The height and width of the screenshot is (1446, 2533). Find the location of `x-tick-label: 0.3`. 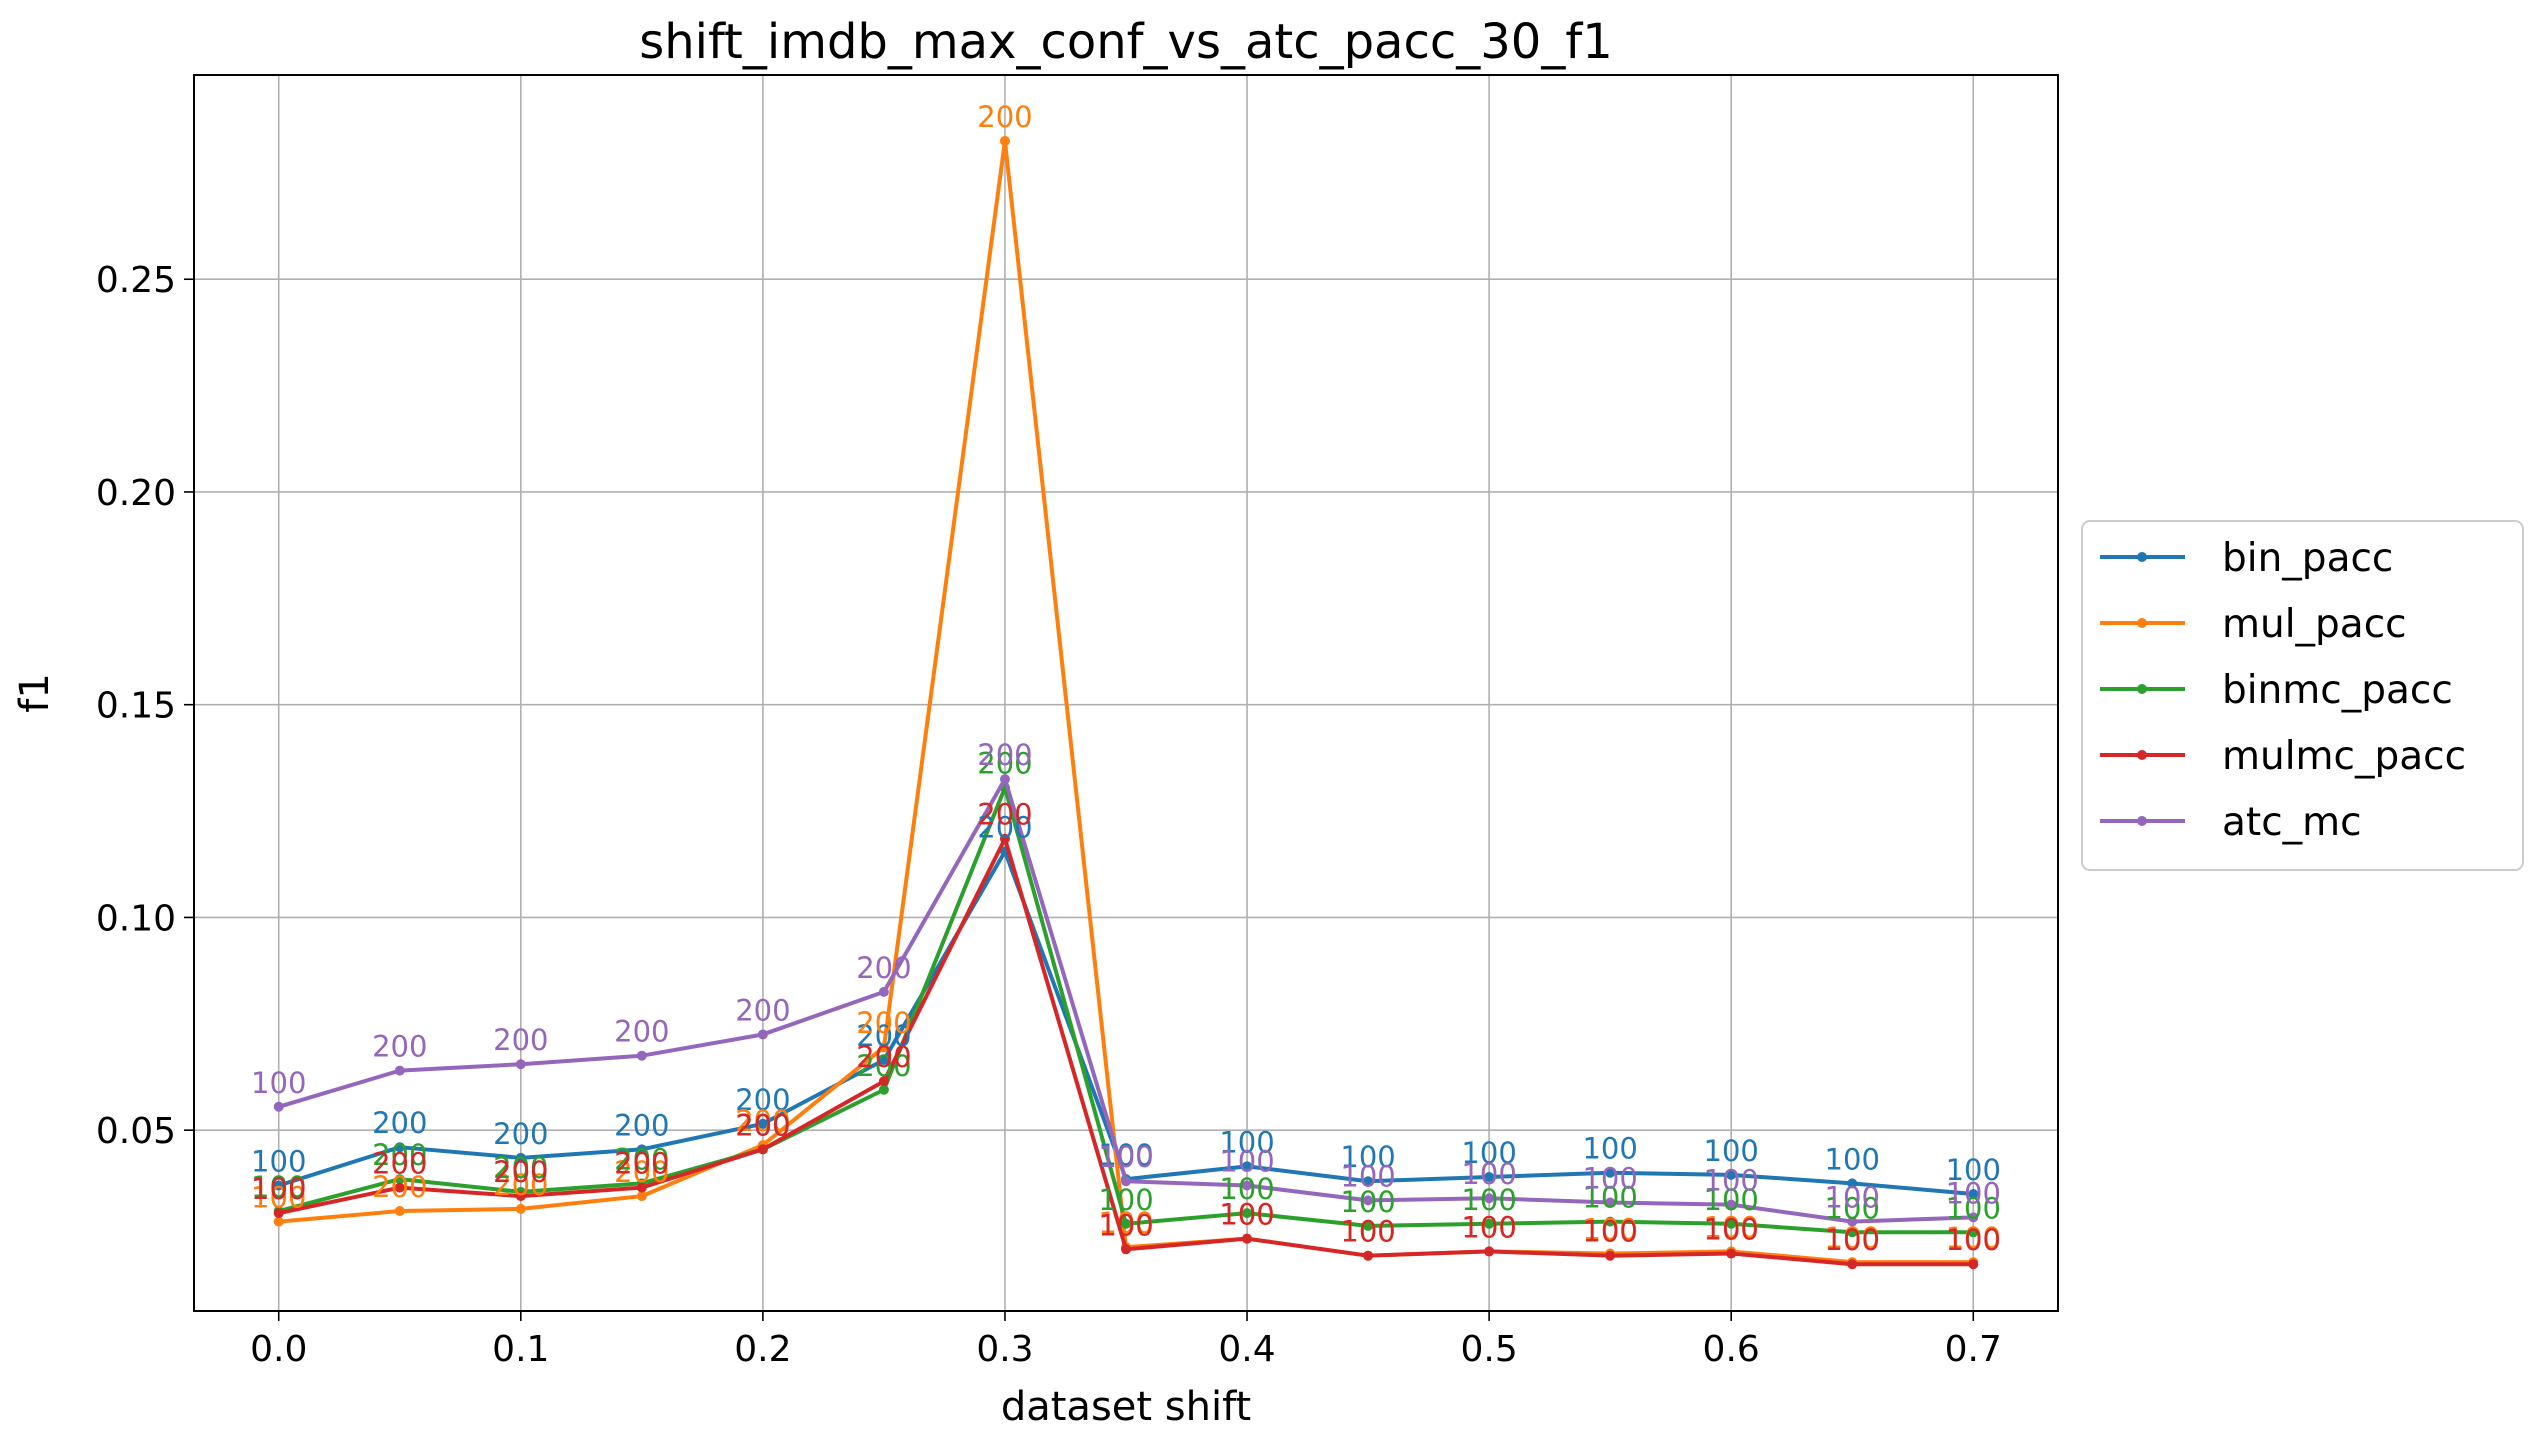

x-tick-label: 0.3 is located at coordinates (1004, 1349).